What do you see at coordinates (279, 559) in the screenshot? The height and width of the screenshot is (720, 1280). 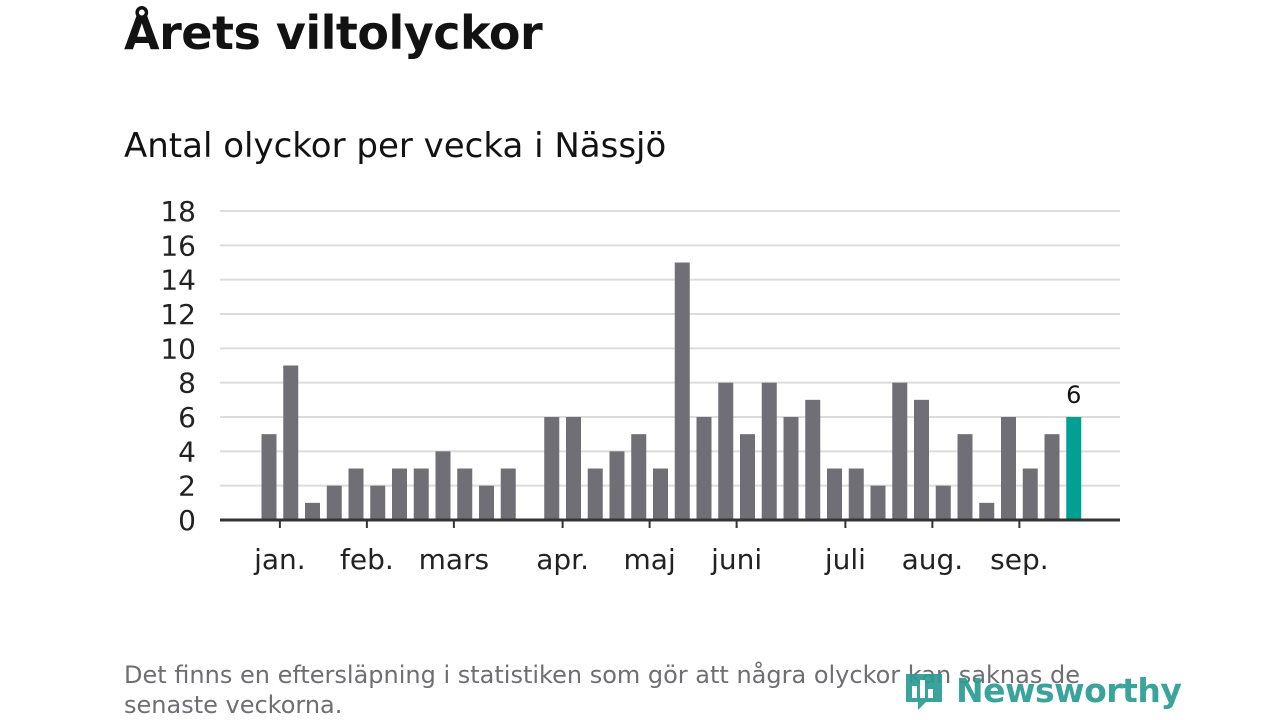 I see `x-tick-label: jan.` at bounding box center [279, 559].